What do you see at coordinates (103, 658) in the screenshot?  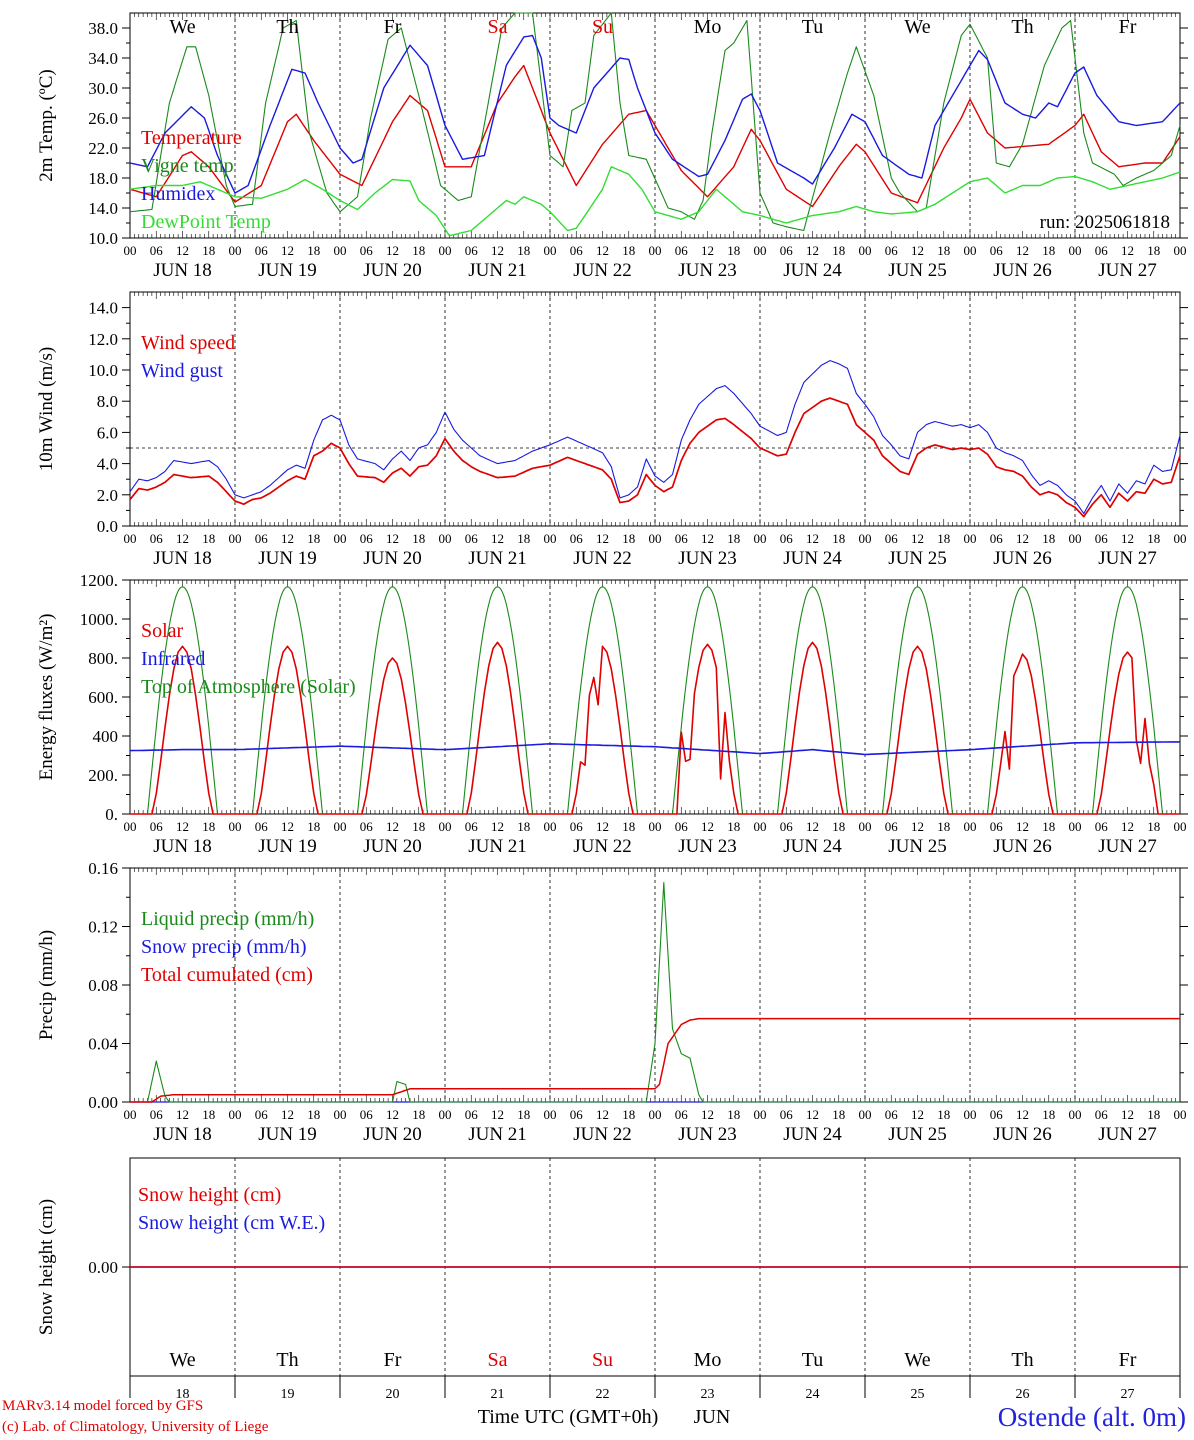 I see `y-tick-label: 800.` at bounding box center [103, 658].